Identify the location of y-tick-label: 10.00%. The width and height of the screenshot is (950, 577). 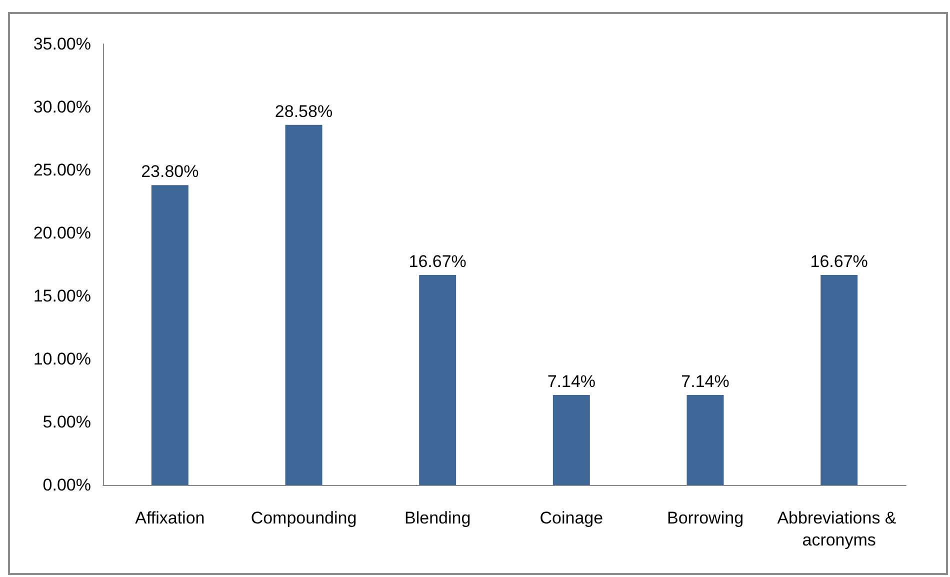
(62, 359).